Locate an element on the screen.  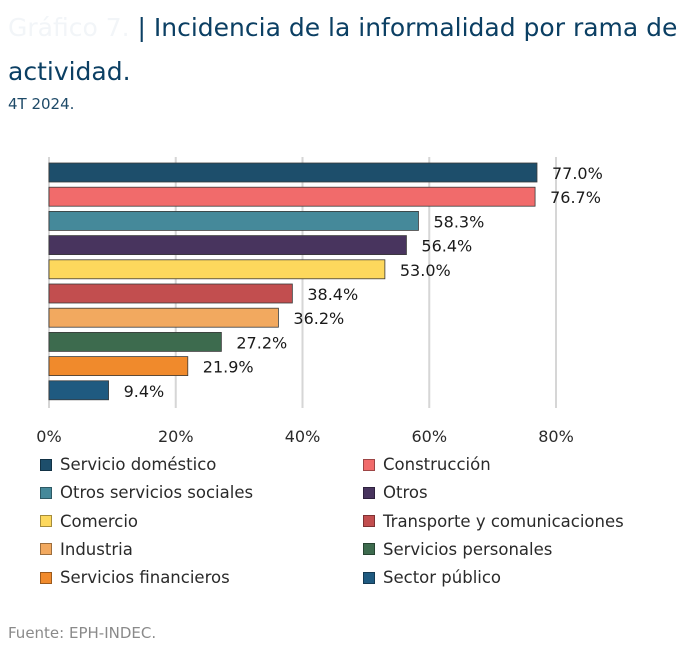
data-label: 21.9% is located at coordinates (228, 367).